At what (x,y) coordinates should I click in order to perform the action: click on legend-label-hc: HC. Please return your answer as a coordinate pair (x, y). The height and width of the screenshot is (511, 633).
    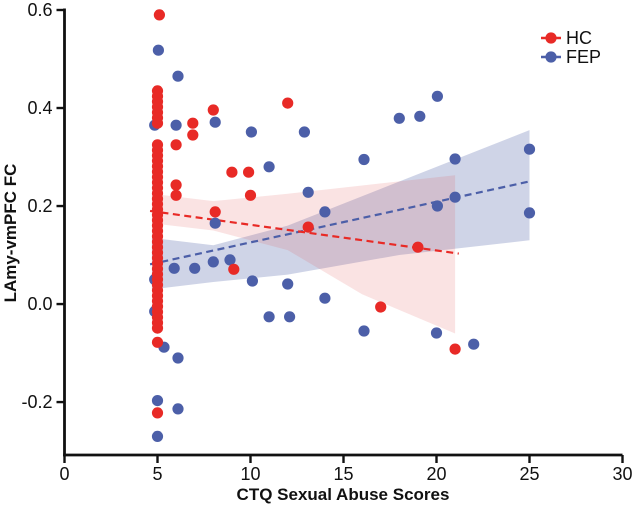
    Looking at the image, I should click on (579, 38).